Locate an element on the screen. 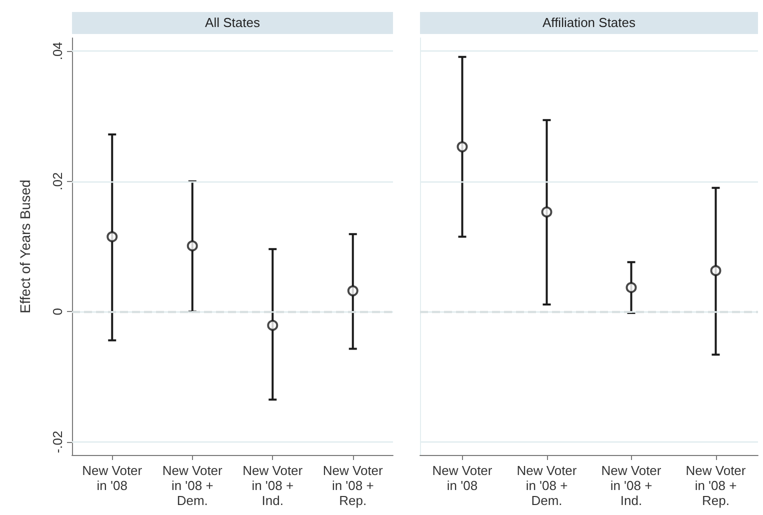  y-tick-label: .02 is located at coordinates (57, 181).